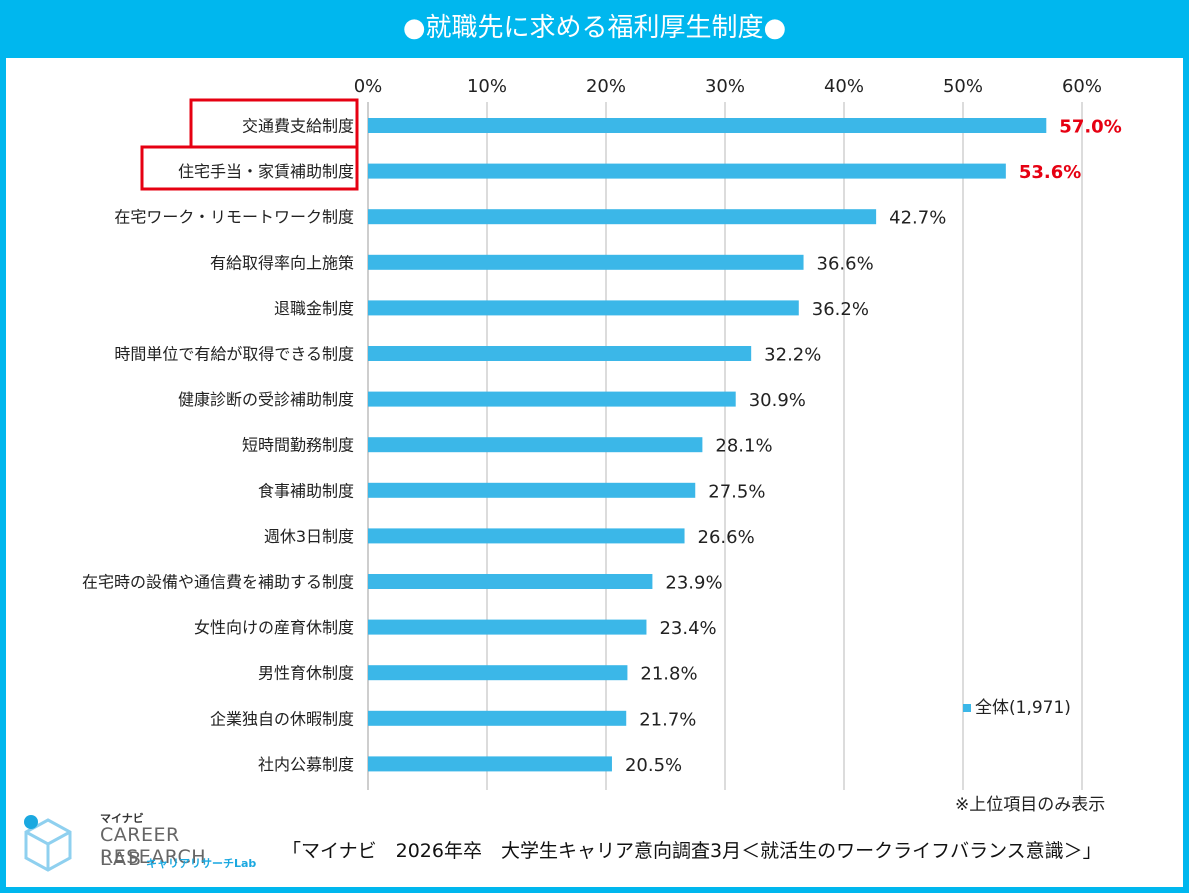 The width and height of the screenshot is (1189, 893). Describe the element at coordinates (1050, 172) in the screenshot. I see `value-label: 53.6%` at that location.